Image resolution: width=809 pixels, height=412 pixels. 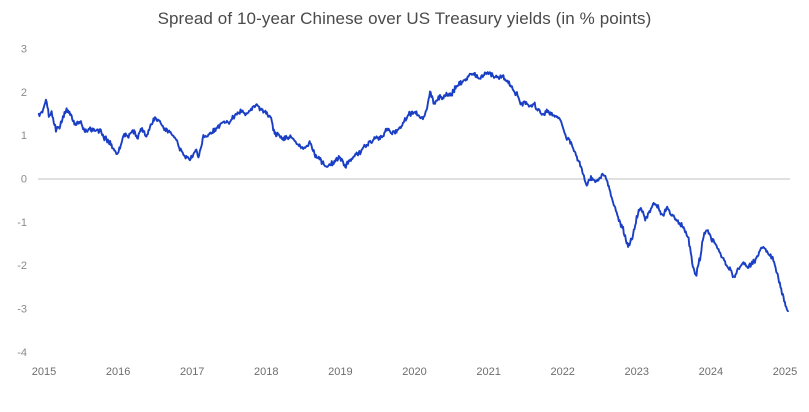 I want to click on y-tick-label: 0, so click(x=24, y=180).